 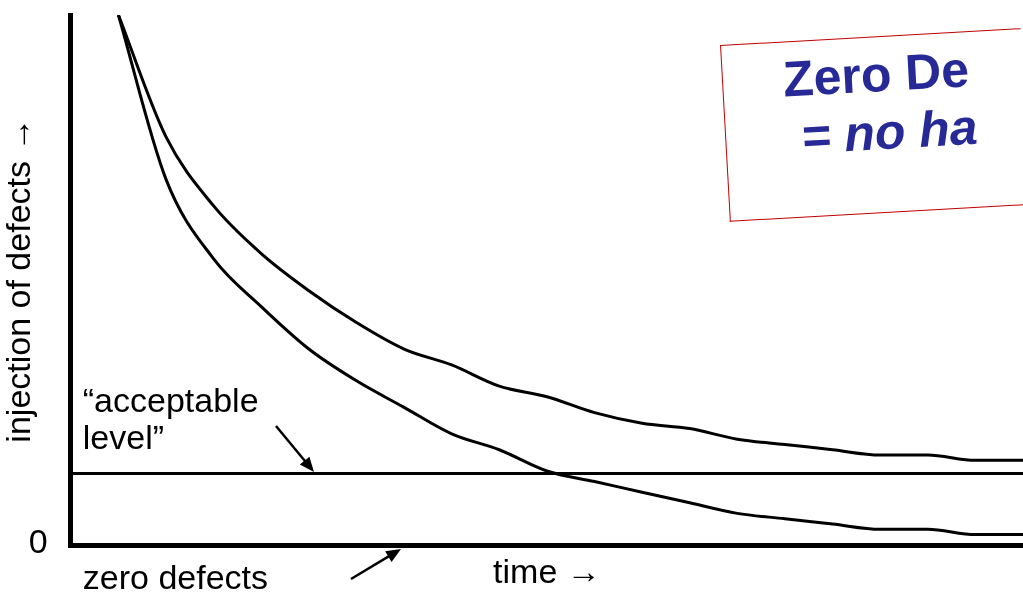 I want to click on text: zero defects, so click(x=175, y=576).